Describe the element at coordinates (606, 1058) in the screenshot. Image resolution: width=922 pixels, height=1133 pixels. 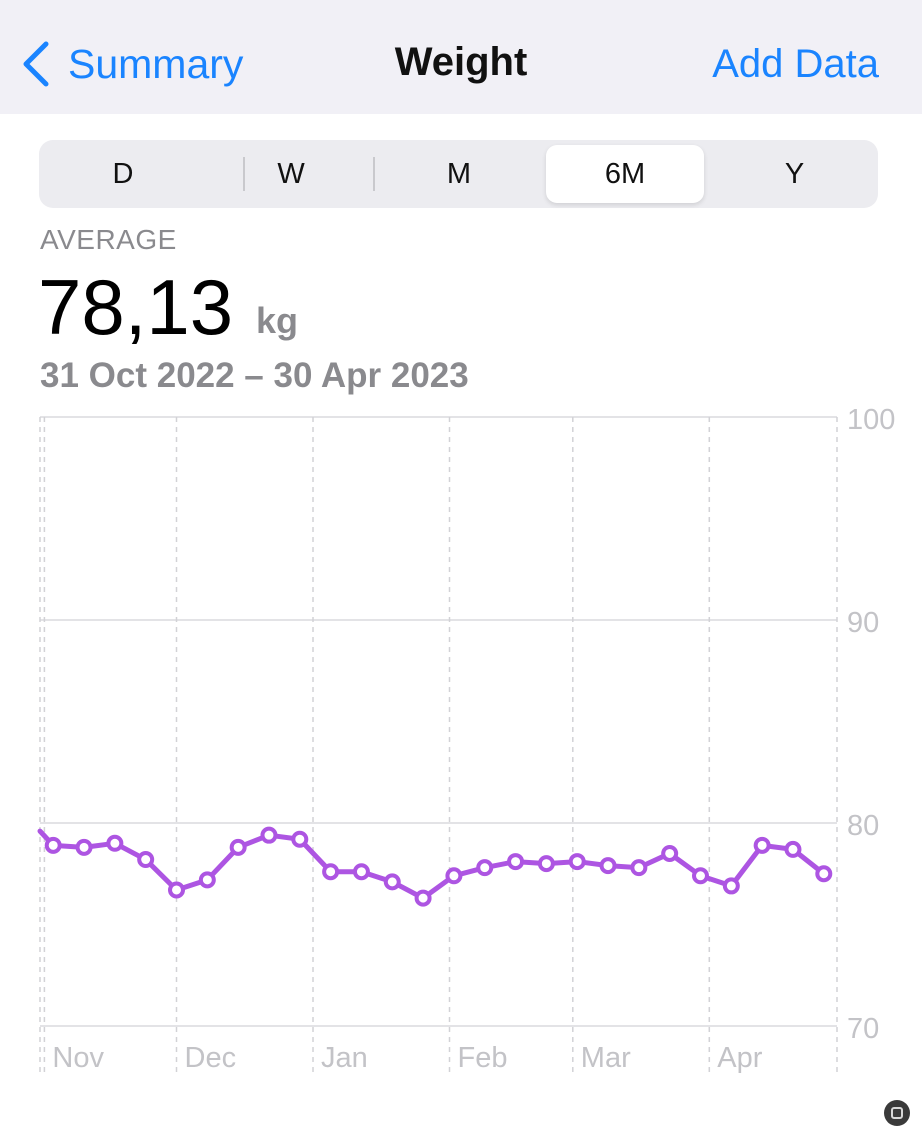
I see `x-tick-label: Mar` at that location.